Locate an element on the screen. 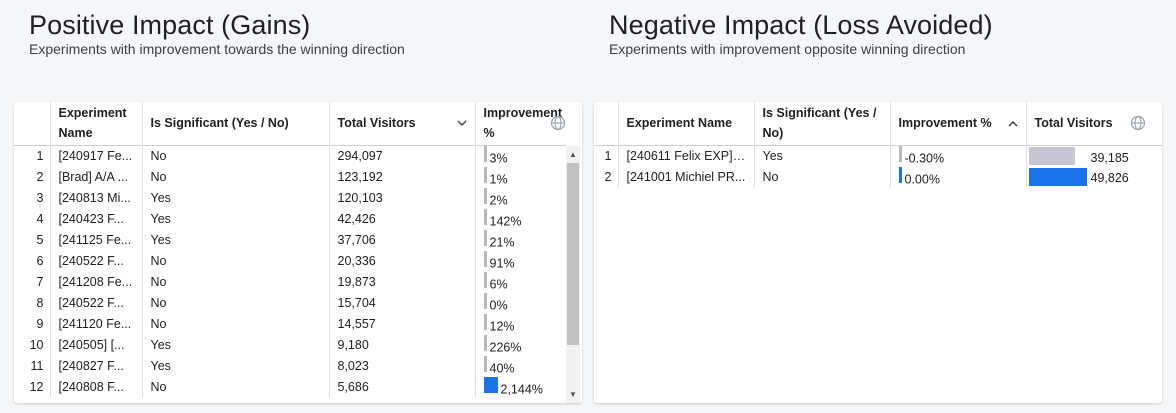 The width and height of the screenshot is (1176, 413). improvement-value: 91% is located at coordinates (502, 263).